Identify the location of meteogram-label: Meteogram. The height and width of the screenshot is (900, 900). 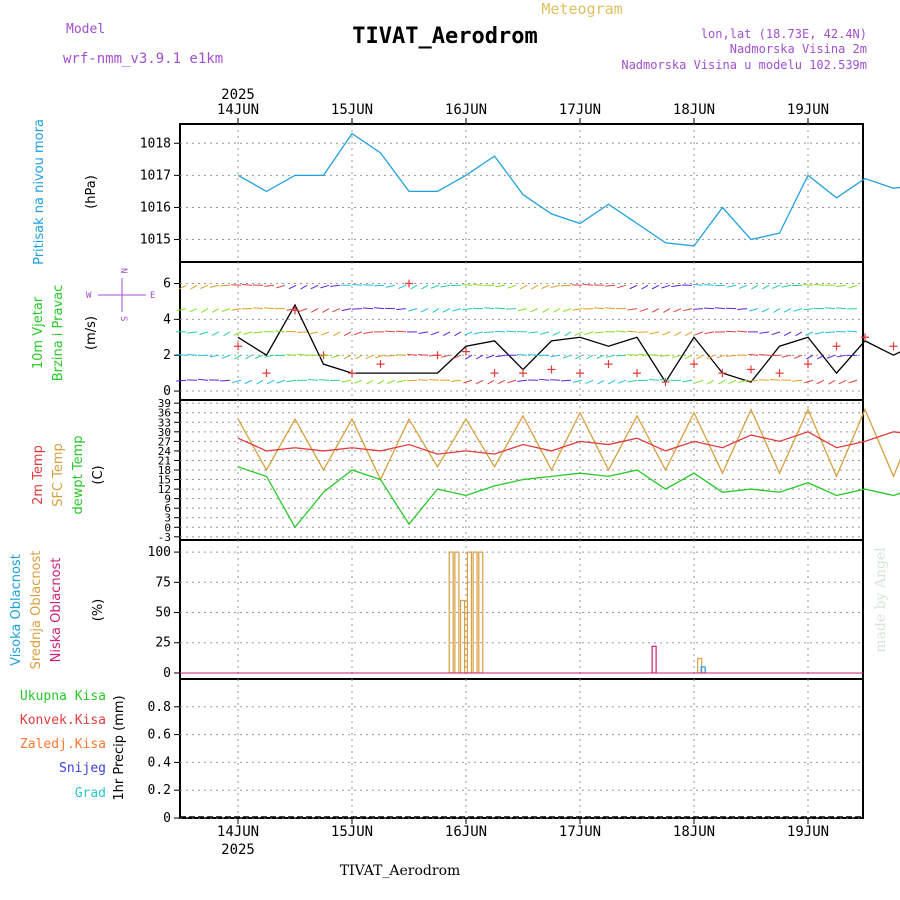
(581, 9).